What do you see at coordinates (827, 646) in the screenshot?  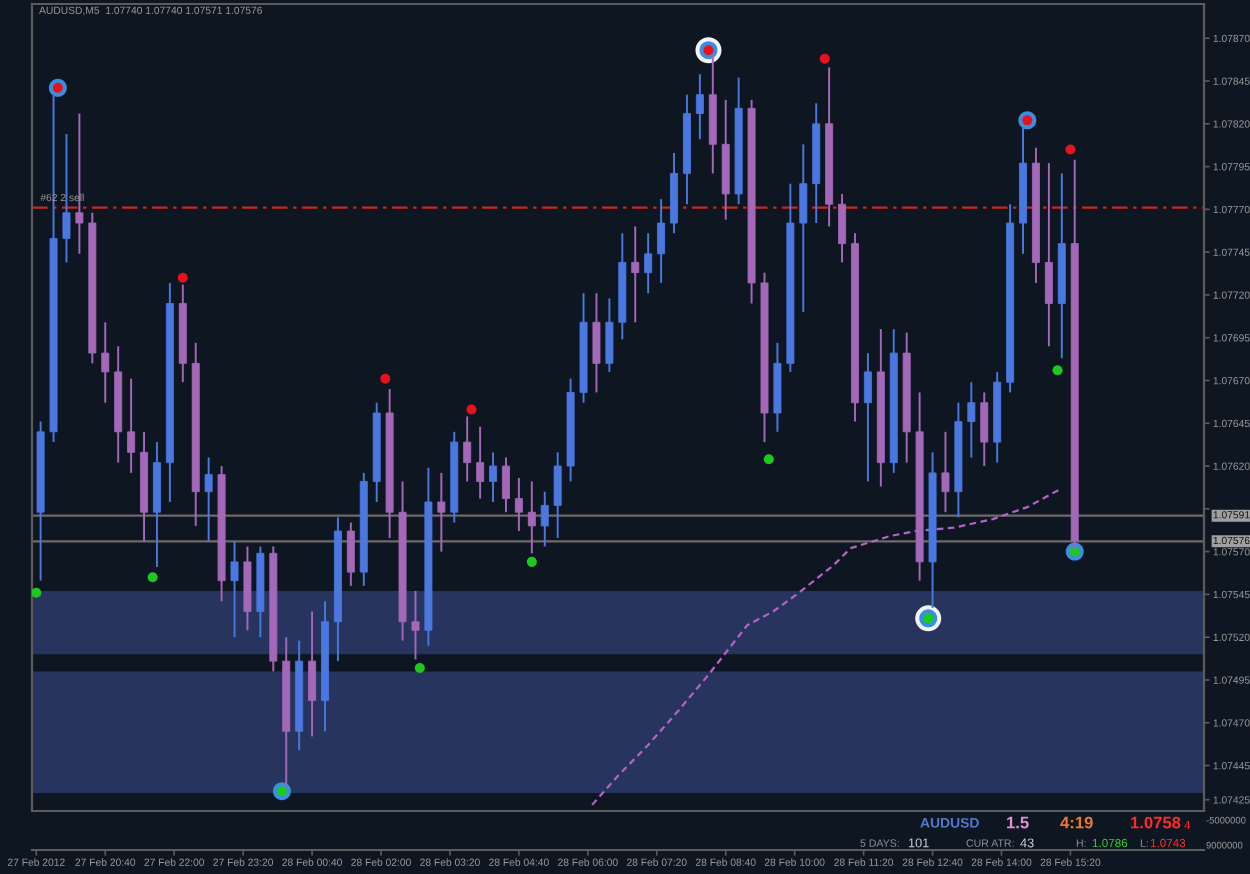 I see `line-series` at bounding box center [827, 646].